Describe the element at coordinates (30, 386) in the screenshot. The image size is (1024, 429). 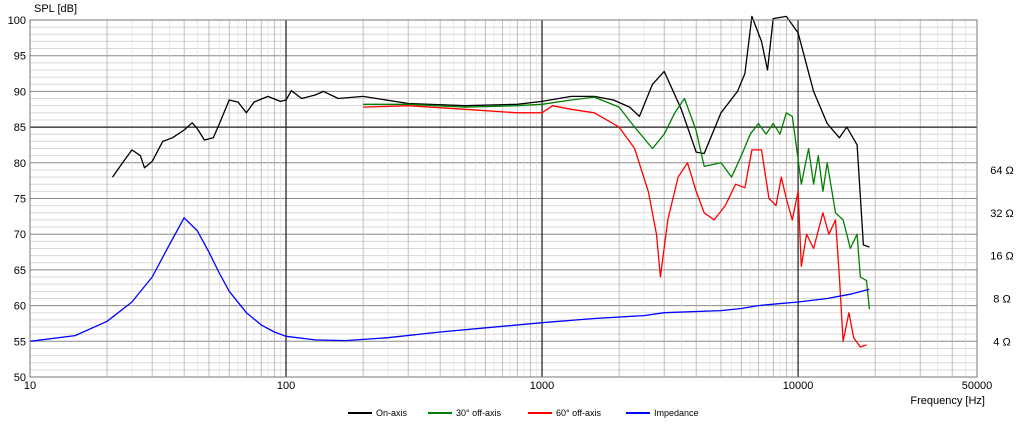
I see `x-tick-label: 10` at that location.